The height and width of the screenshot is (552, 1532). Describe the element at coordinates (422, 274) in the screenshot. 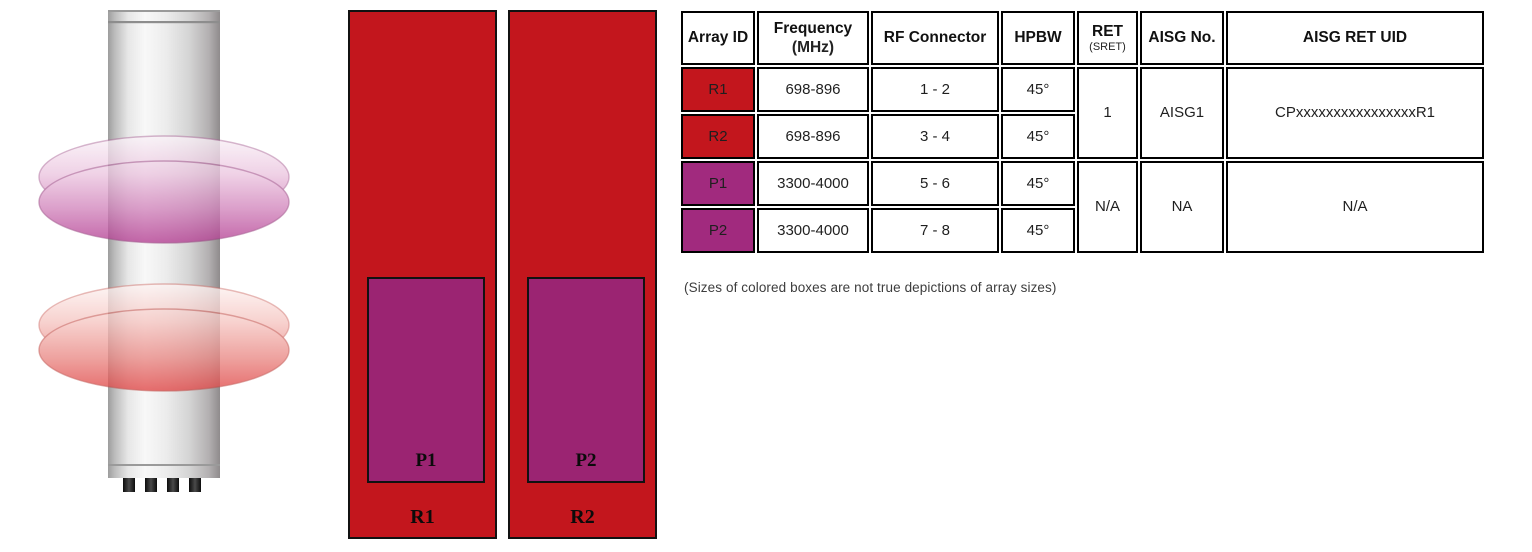

I see `array-box-r1: P1 R1` at that location.